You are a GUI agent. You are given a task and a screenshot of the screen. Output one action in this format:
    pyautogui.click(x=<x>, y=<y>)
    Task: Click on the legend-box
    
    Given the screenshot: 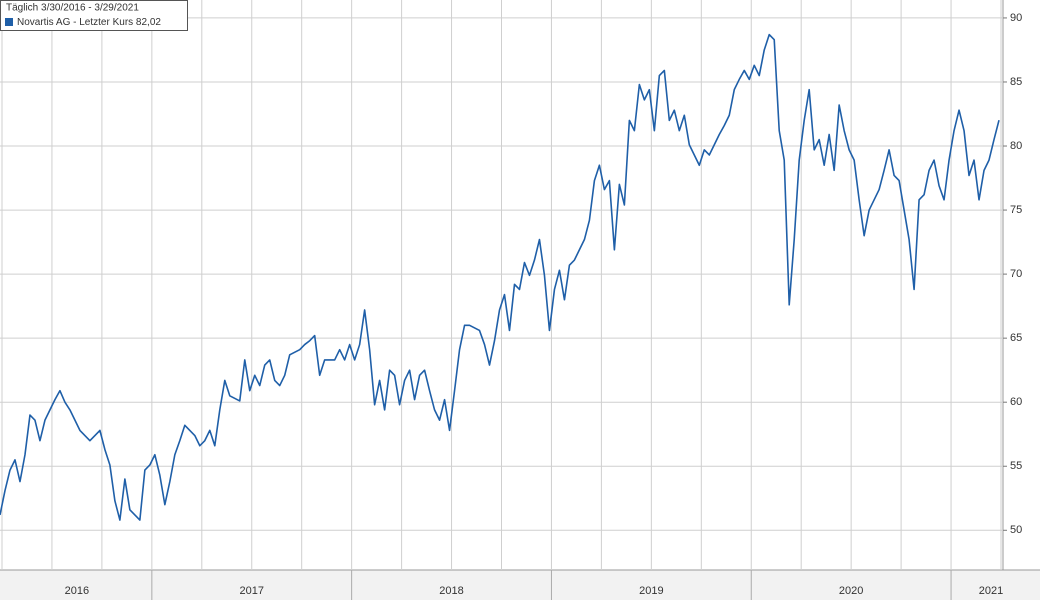 What is the action you would take?
    pyautogui.click(x=94, y=15)
    